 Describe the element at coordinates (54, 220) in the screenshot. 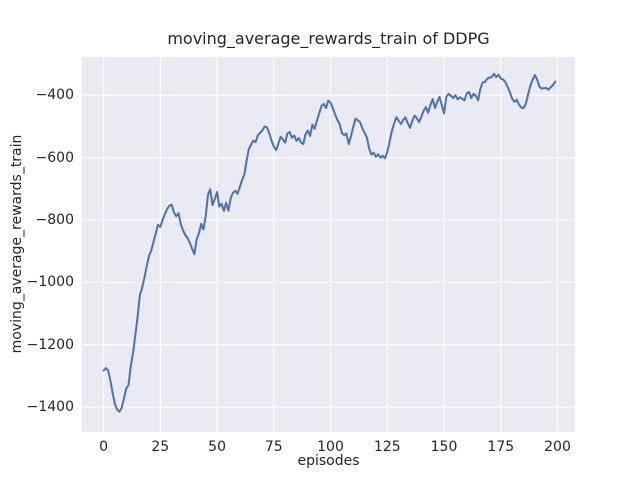

I see `y-tick-label: −800` at that location.